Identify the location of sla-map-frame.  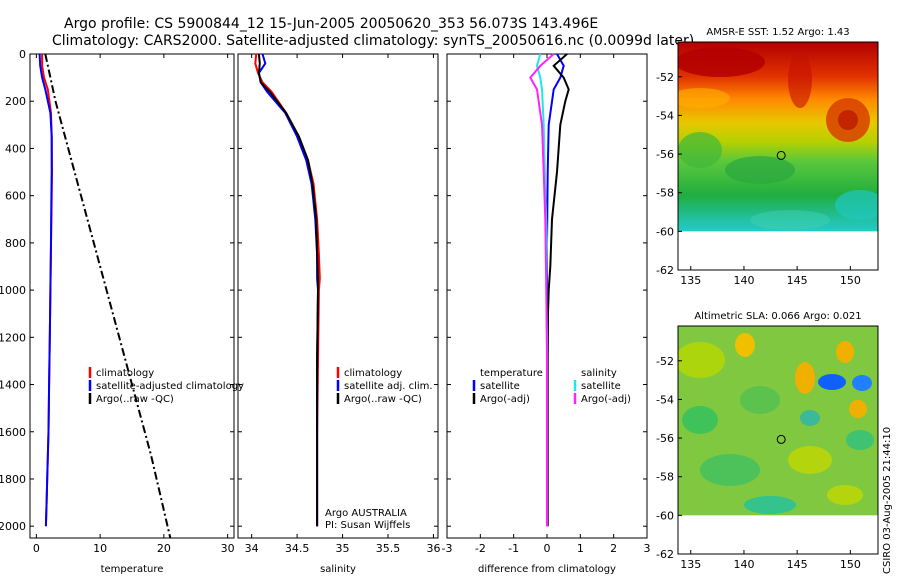
(778, 440).